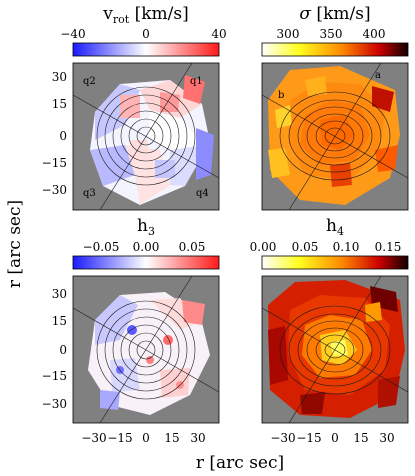 The width and height of the screenshot is (415, 476). Describe the element at coordinates (15, 244) in the screenshot. I see `y-axis-label: r [arc sec]` at that location.